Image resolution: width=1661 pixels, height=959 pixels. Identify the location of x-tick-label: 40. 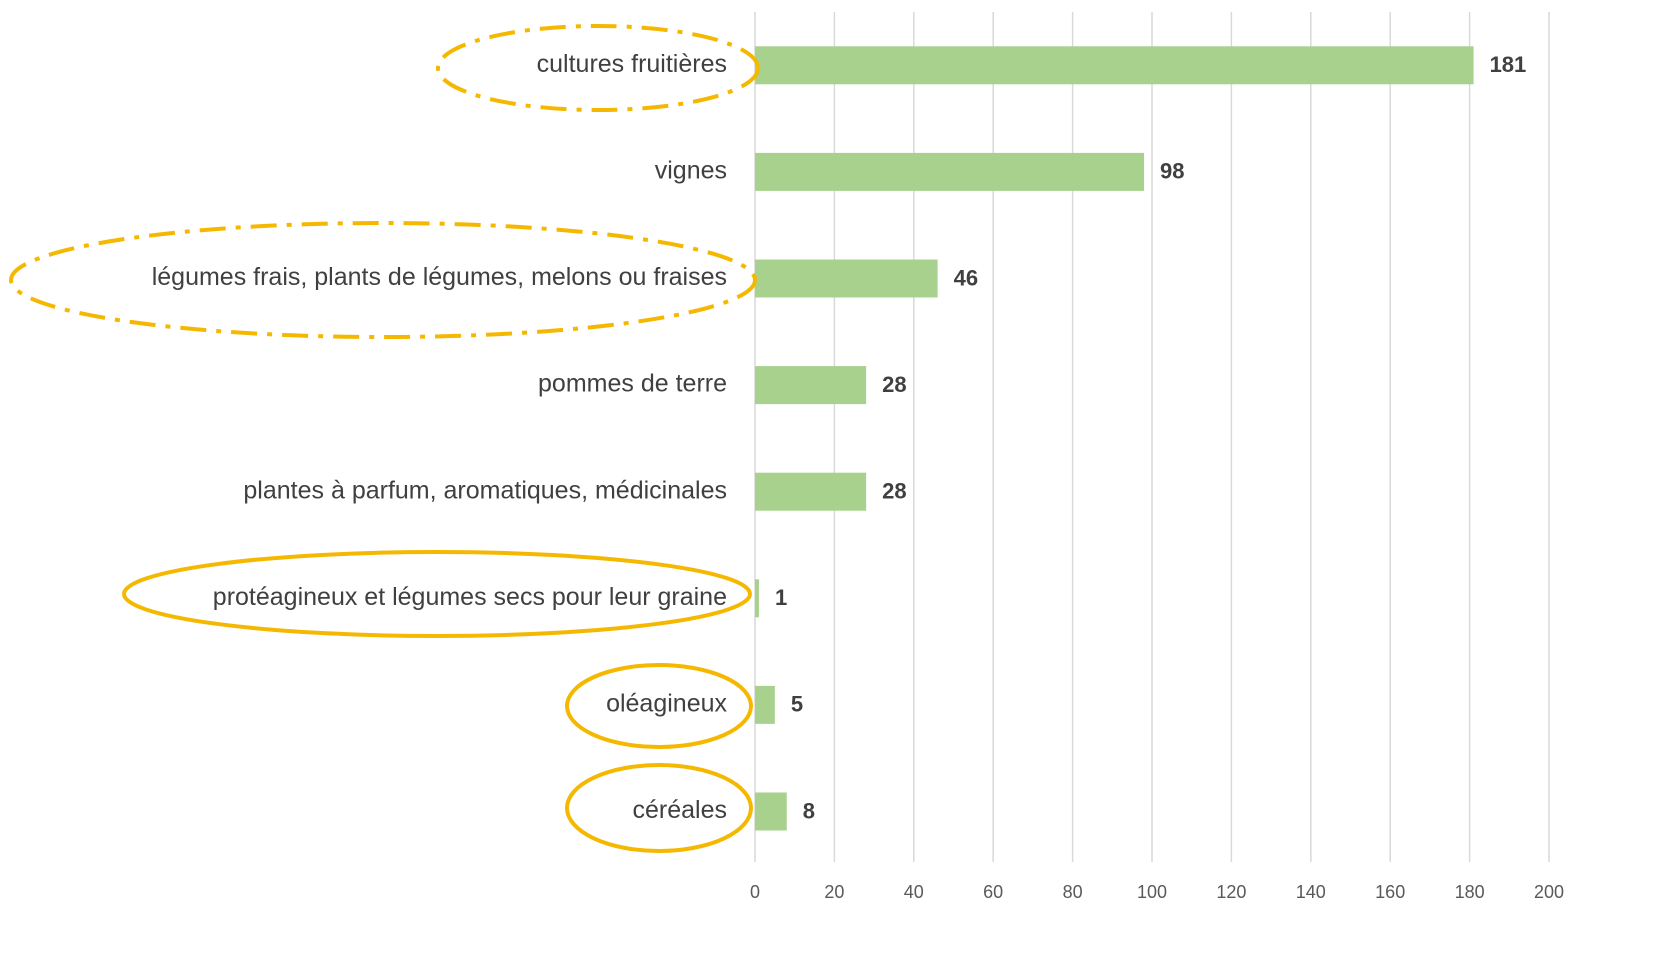
(914, 892).